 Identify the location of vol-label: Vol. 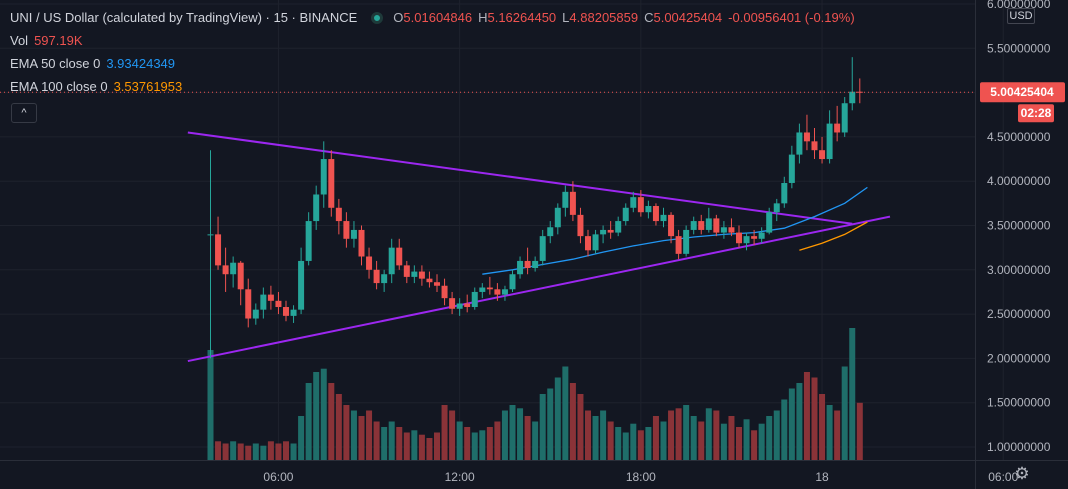
(19, 40).